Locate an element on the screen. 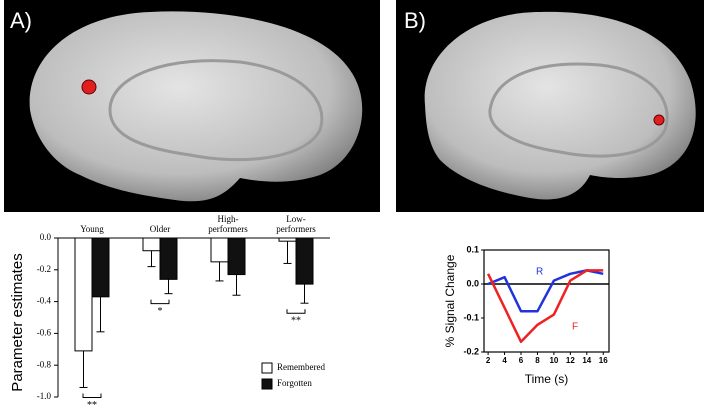 The width and height of the screenshot is (704, 418). y-tick-label: -0.8 is located at coordinates (44, 364).